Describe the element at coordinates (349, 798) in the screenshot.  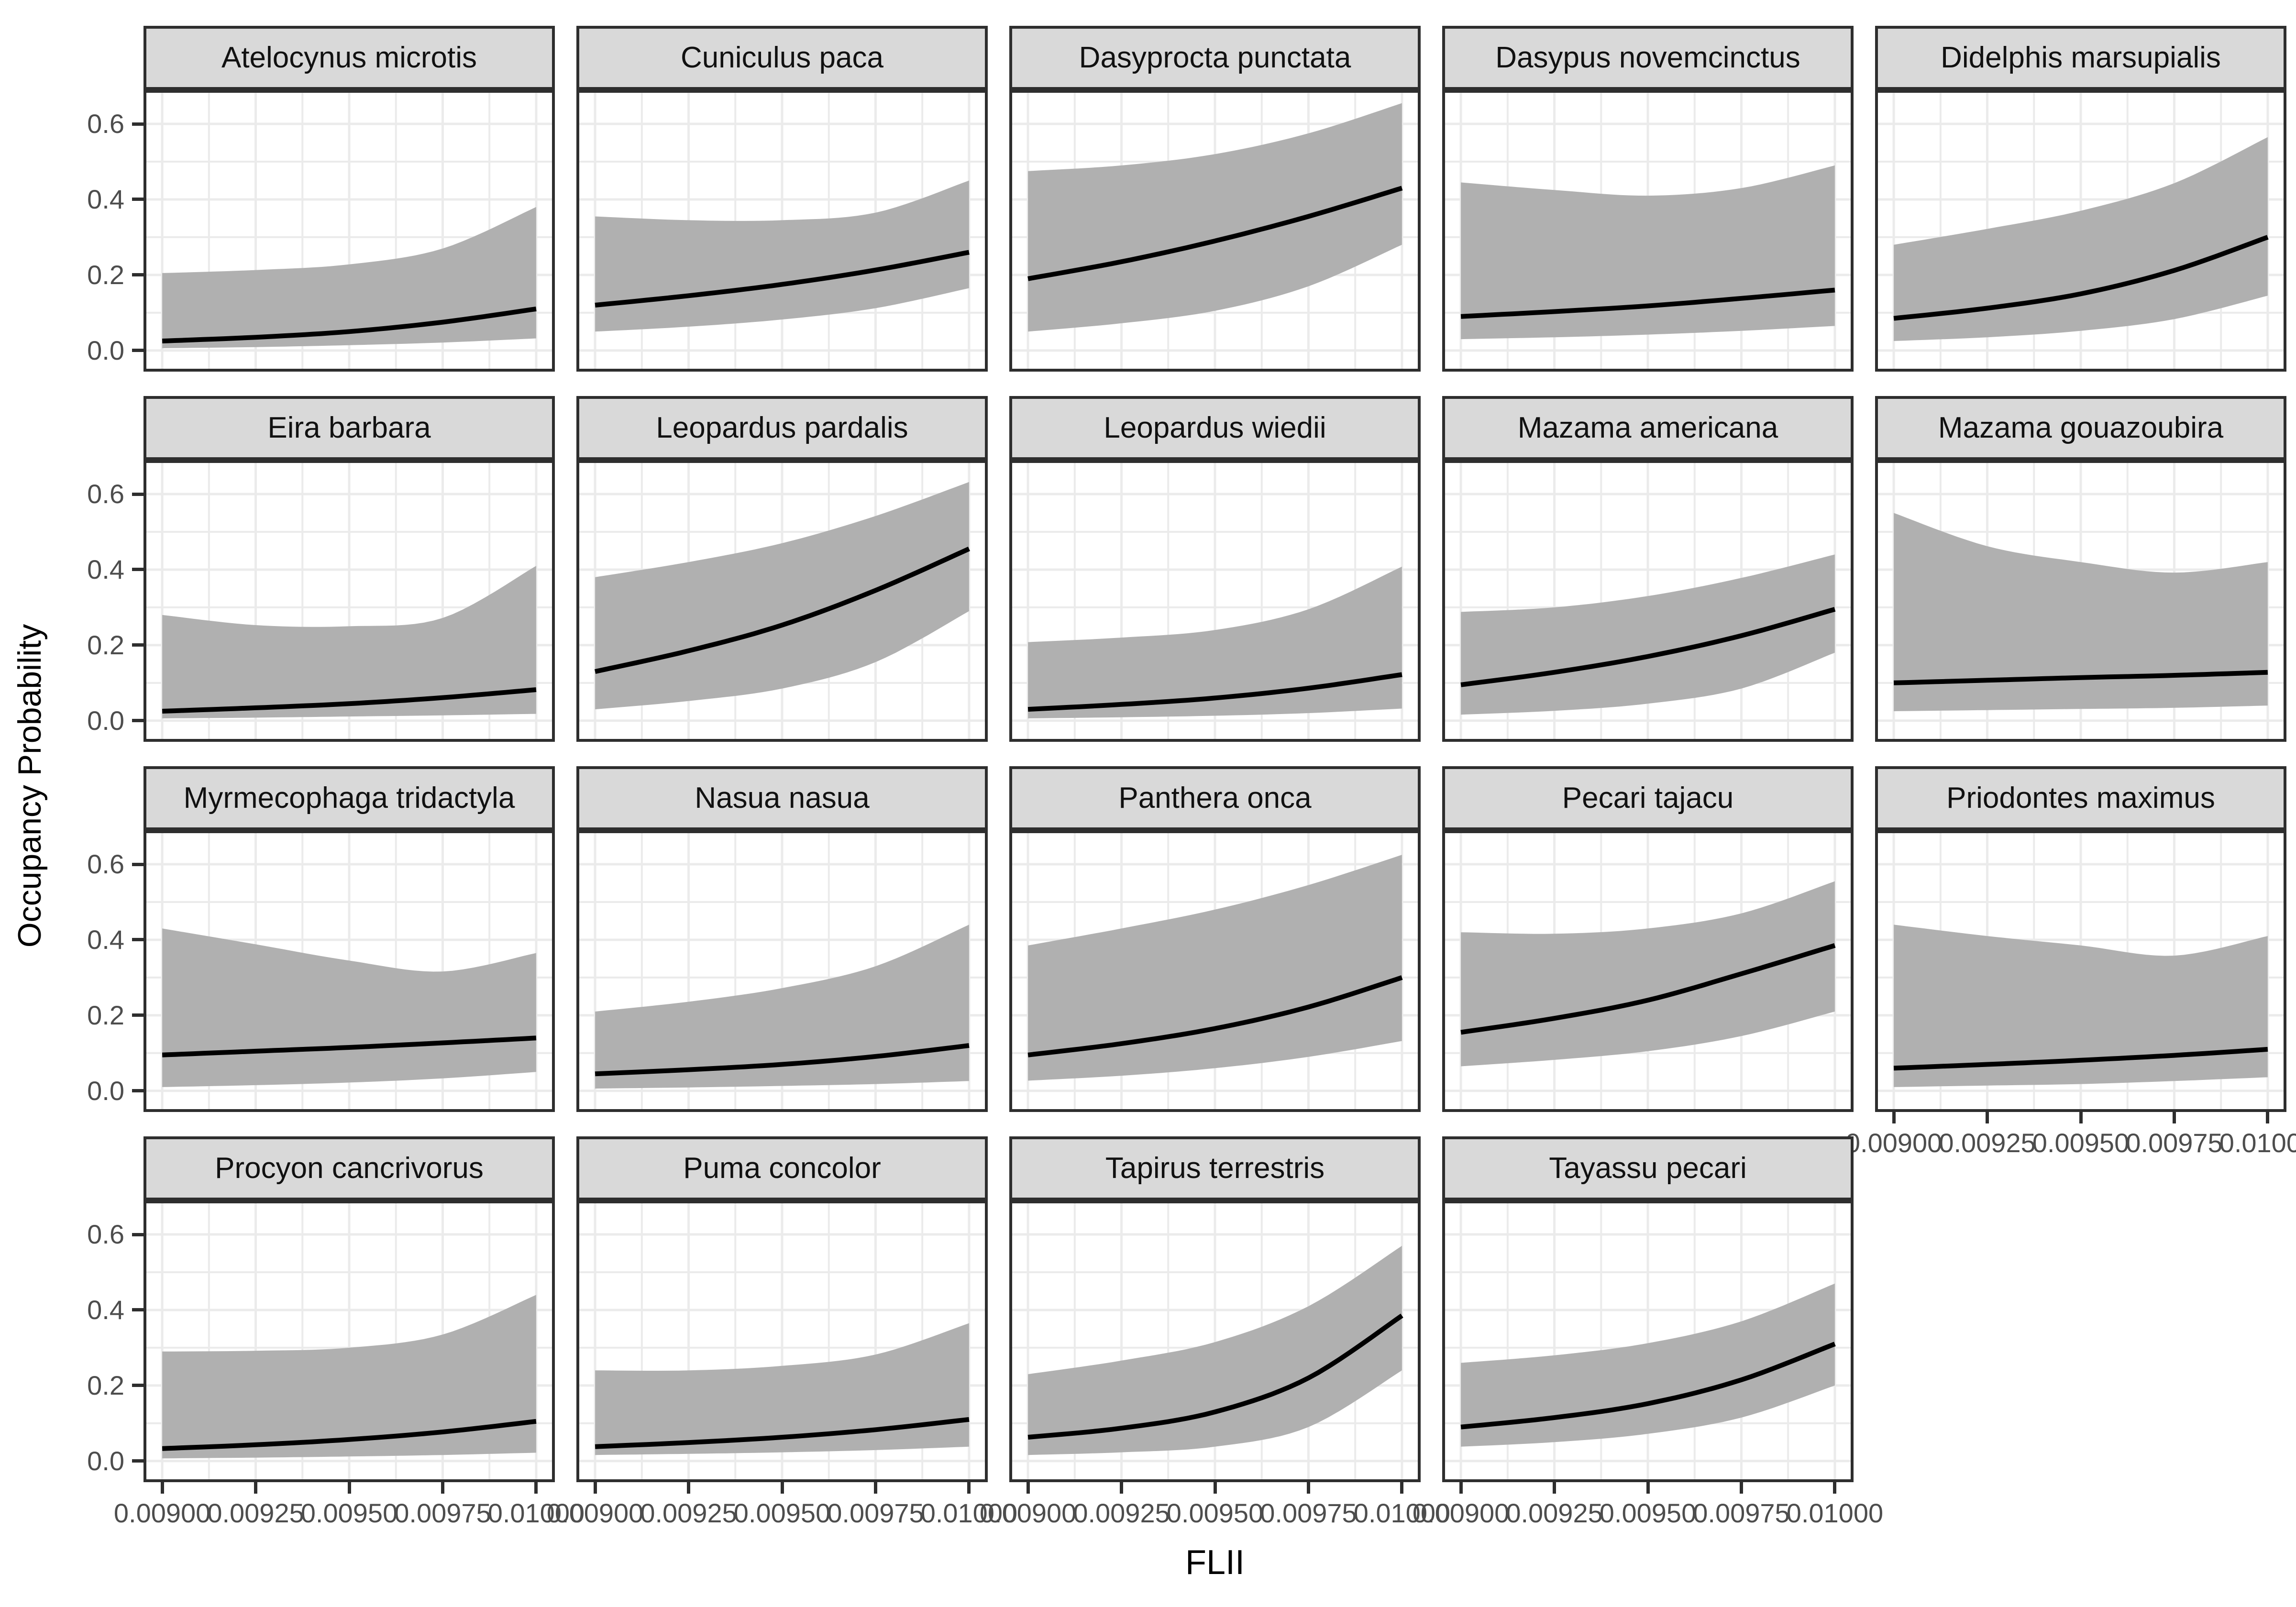
I see `facet-strip-label: Myrmecophaga tridactyla` at that location.